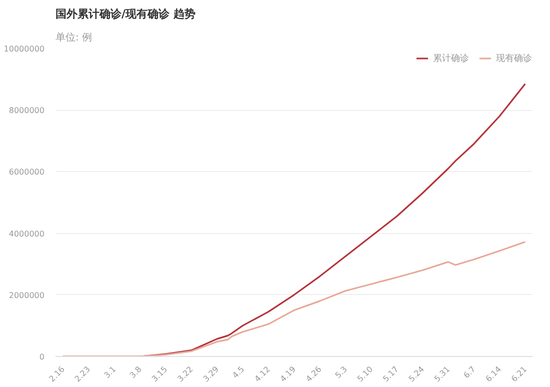 The height and width of the screenshot is (387, 550). Describe the element at coordinates (451, 58) in the screenshot. I see `legend-label: 累计确诊` at that location.